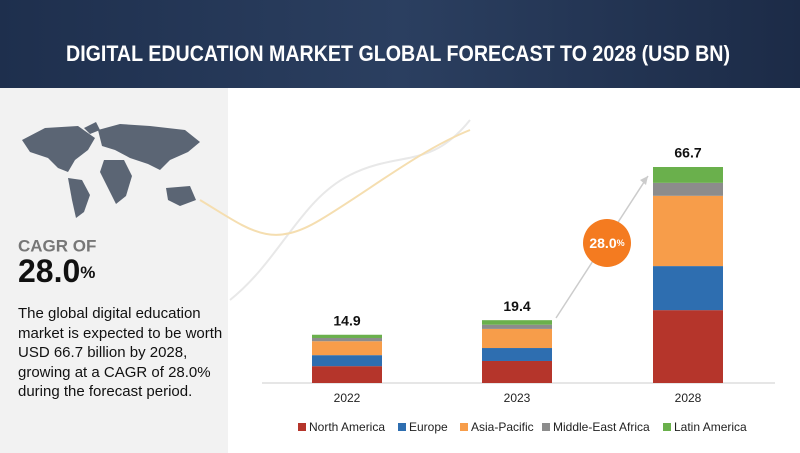  I want to click on total-label: 66.7, so click(687, 153).